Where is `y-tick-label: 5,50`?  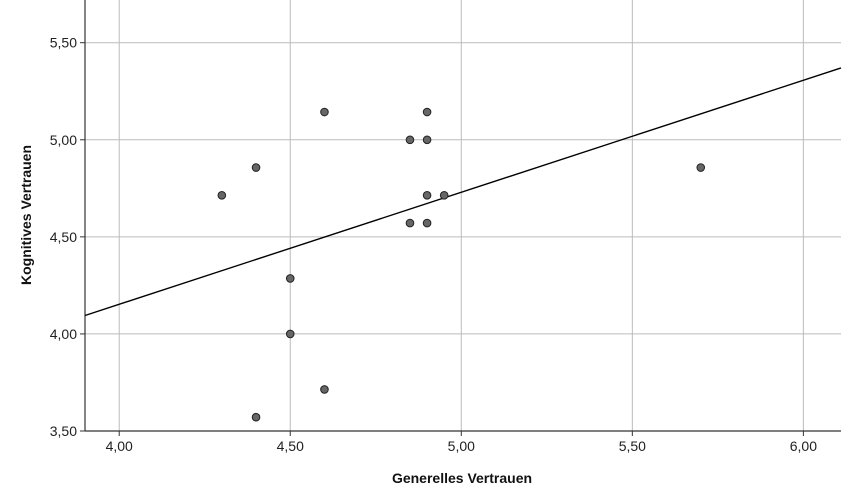
y-tick-label: 5,50 is located at coordinates (63, 43).